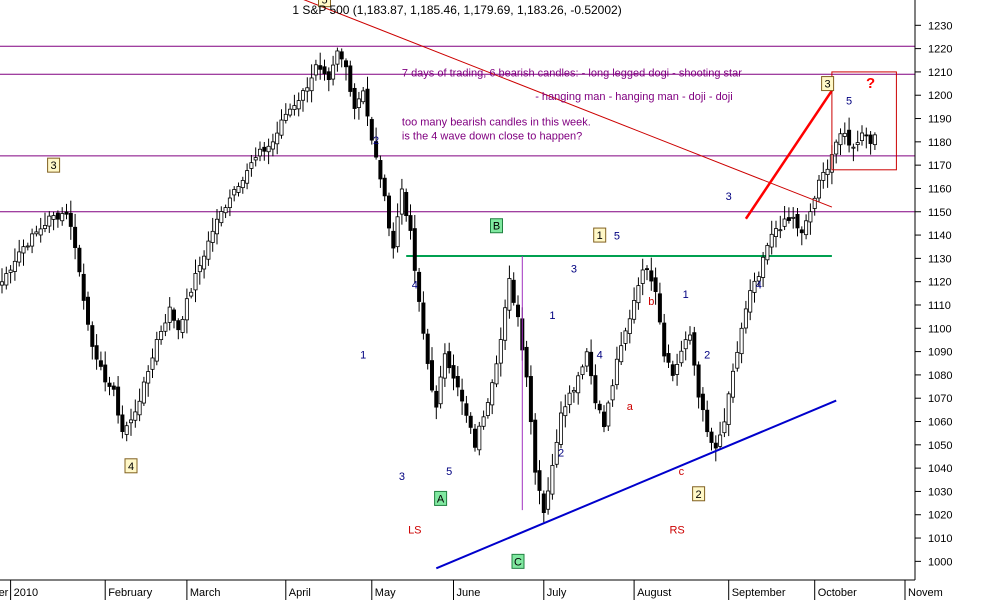 This screenshot has height=611, width=992. What do you see at coordinates (449, 472) in the screenshot?
I see `annotation-label: 5` at bounding box center [449, 472].